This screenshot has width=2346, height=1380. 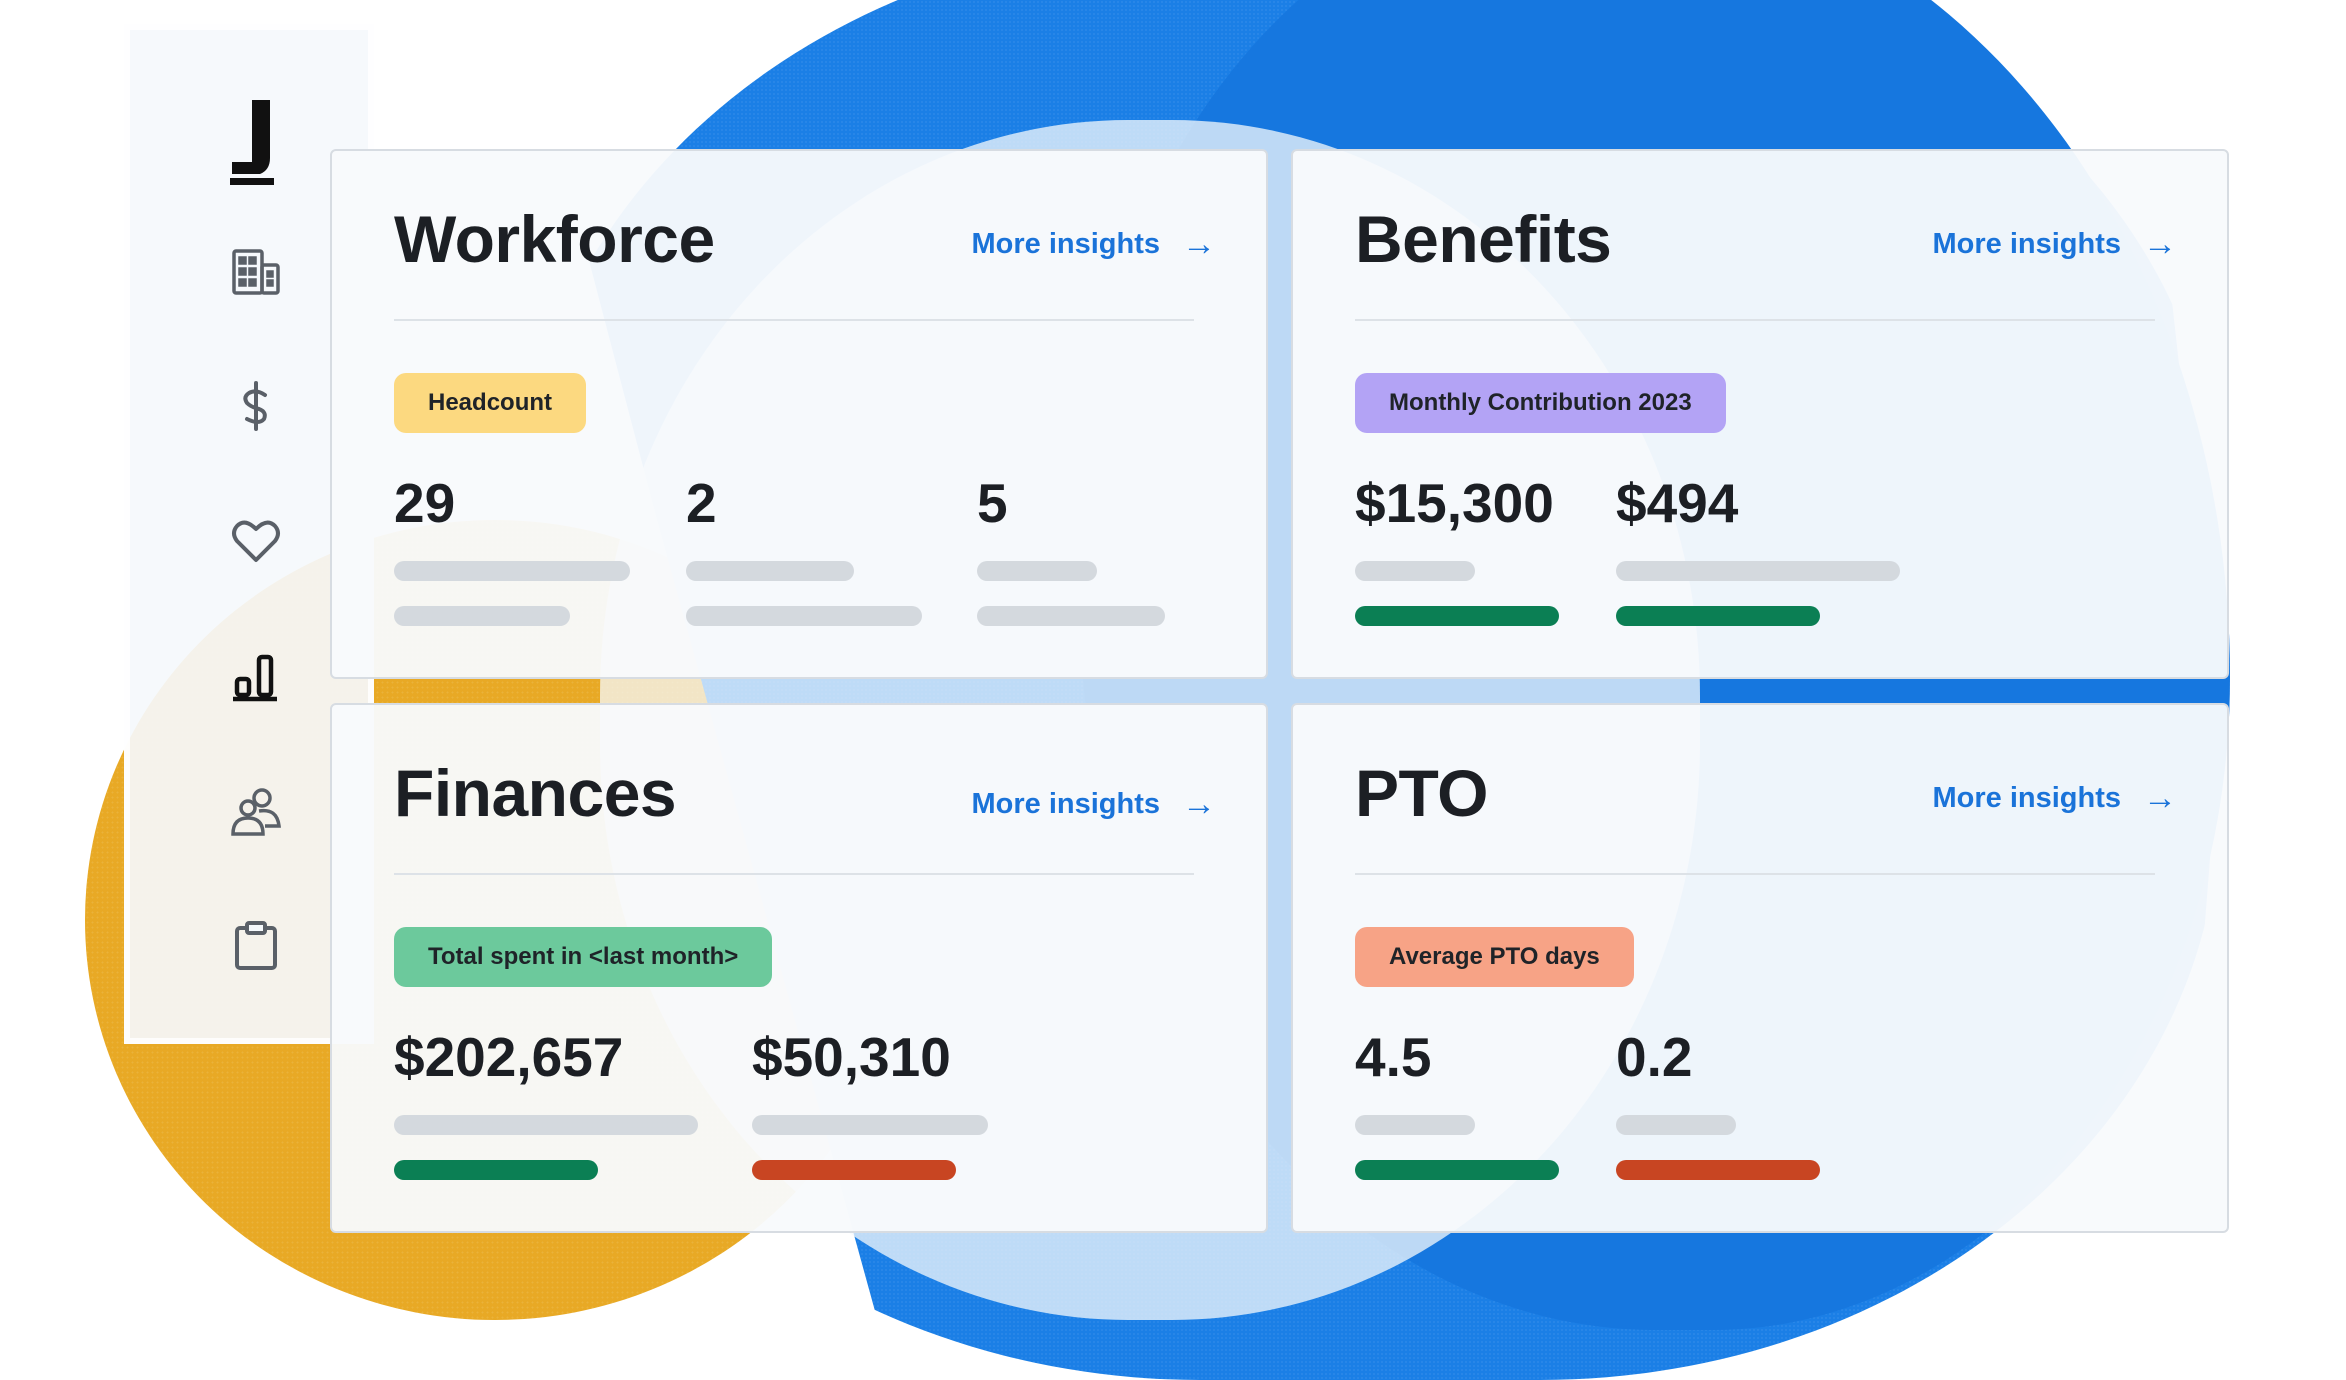 What do you see at coordinates (255, 143) in the screenshot?
I see `logo-icon` at bounding box center [255, 143].